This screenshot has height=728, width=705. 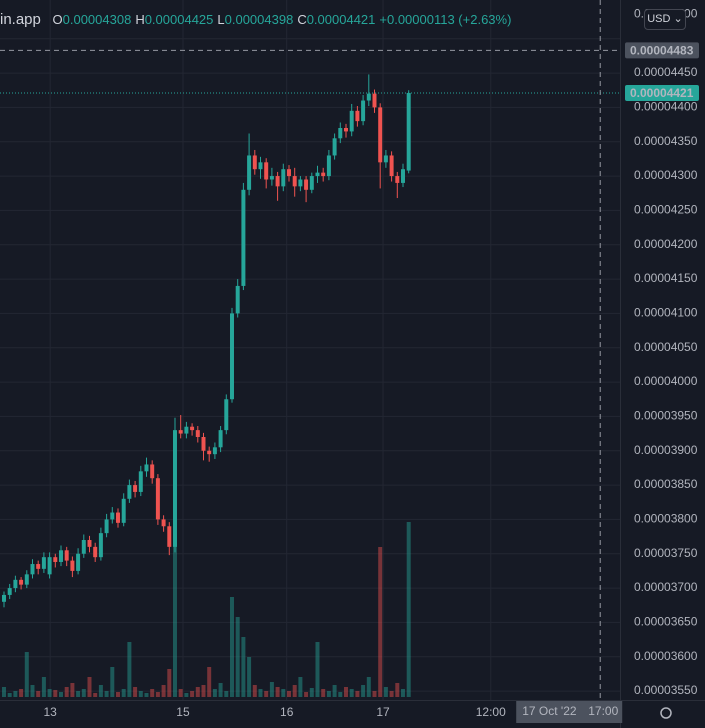 What do you see at coordinates (666, 244) in the screenshot?
I see `y-tick-label: 0.00004200` at bounding box center [666, 244].